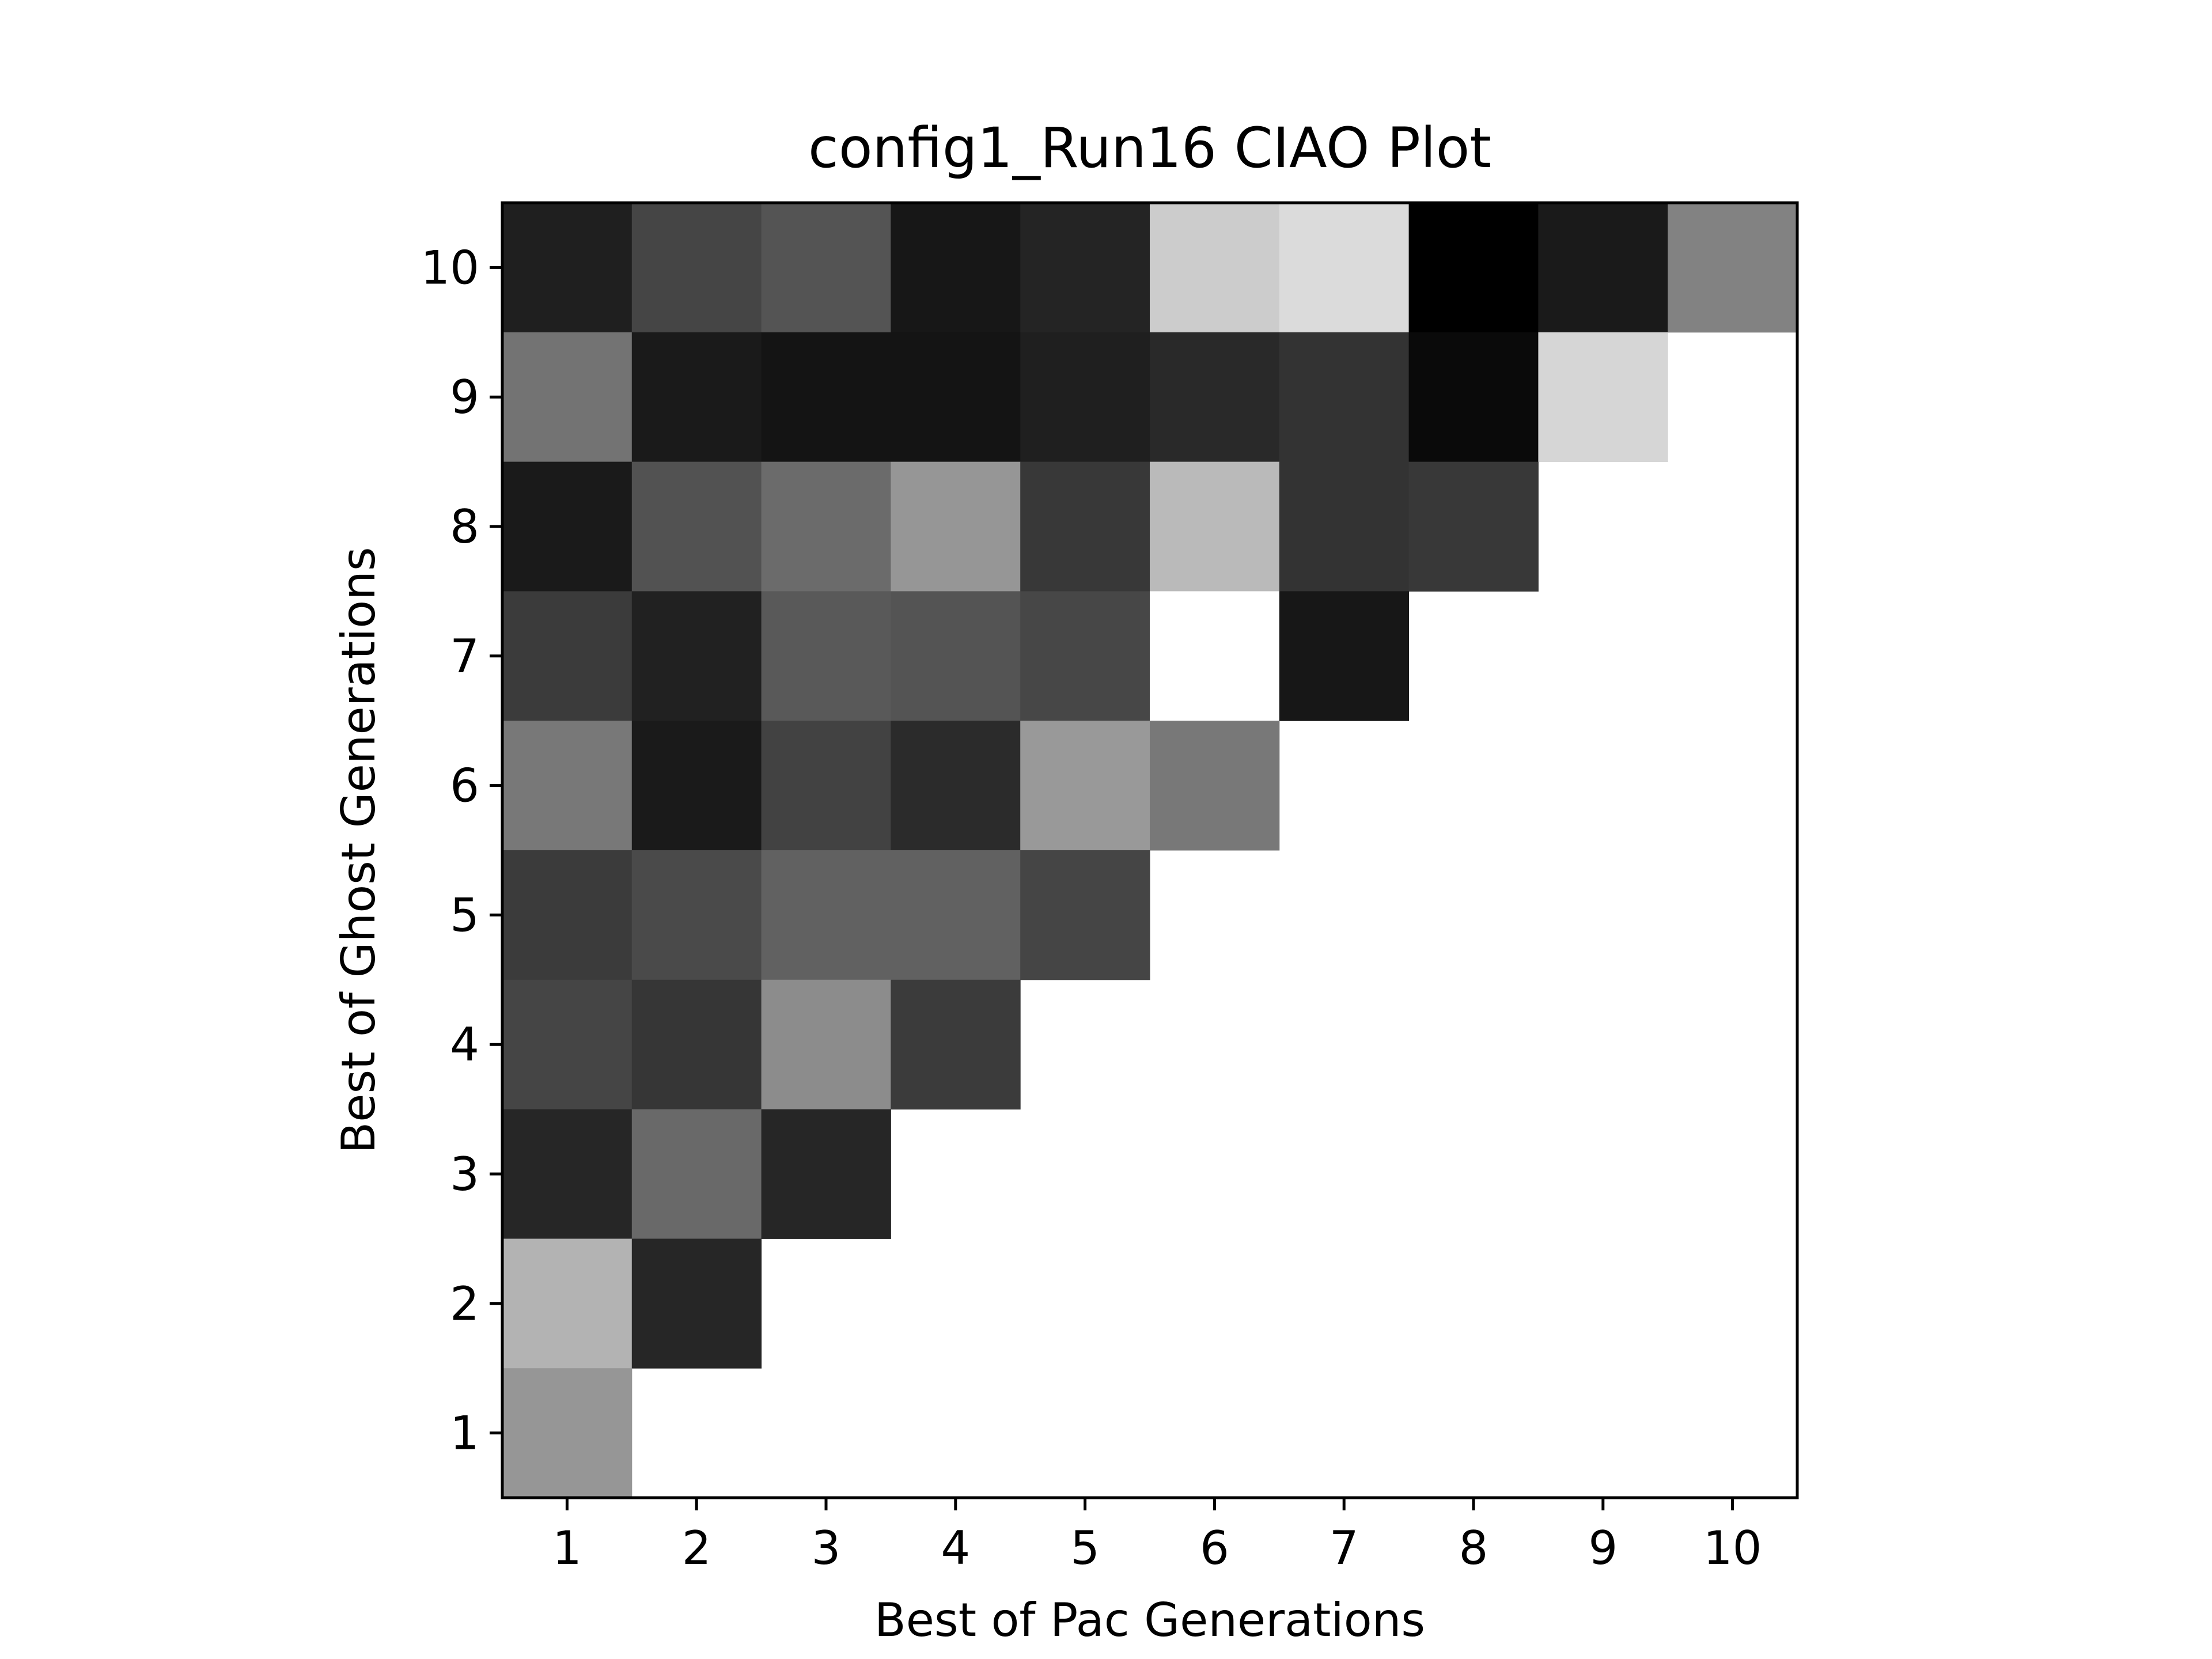 The width and height of the screenshot is (2212, 1659). Describe the element at coordinates (1344, 1548) in the screenshot. I see `x-tick-label-7: 7` at that location.